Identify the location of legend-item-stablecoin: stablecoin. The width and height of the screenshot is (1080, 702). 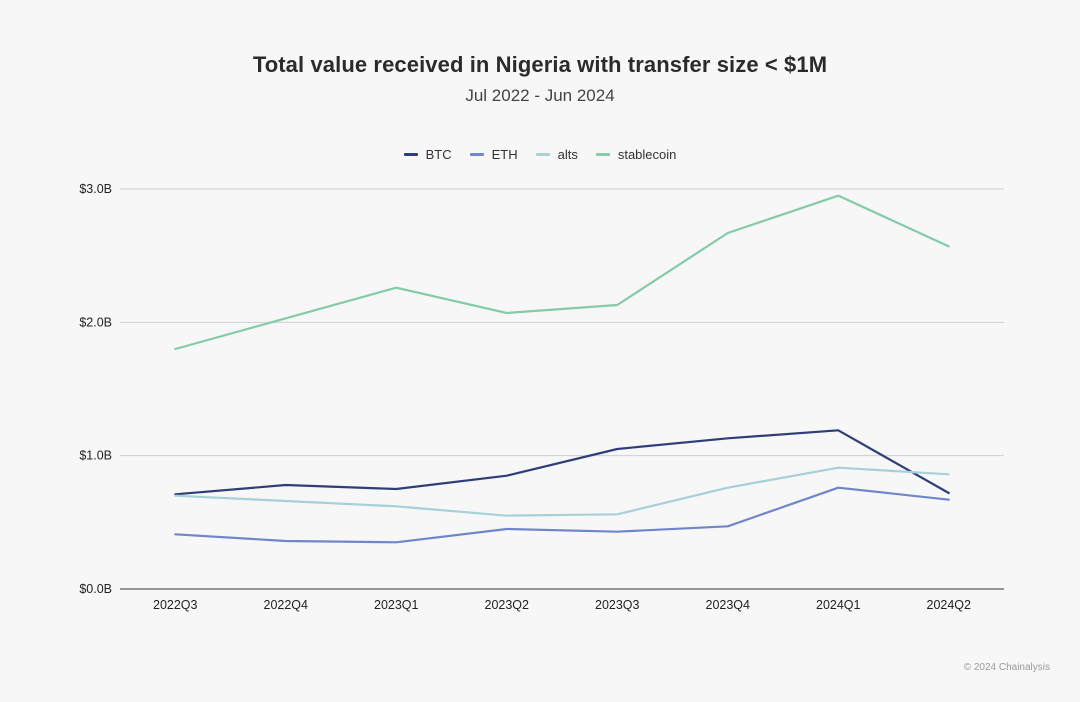
(636, 154).